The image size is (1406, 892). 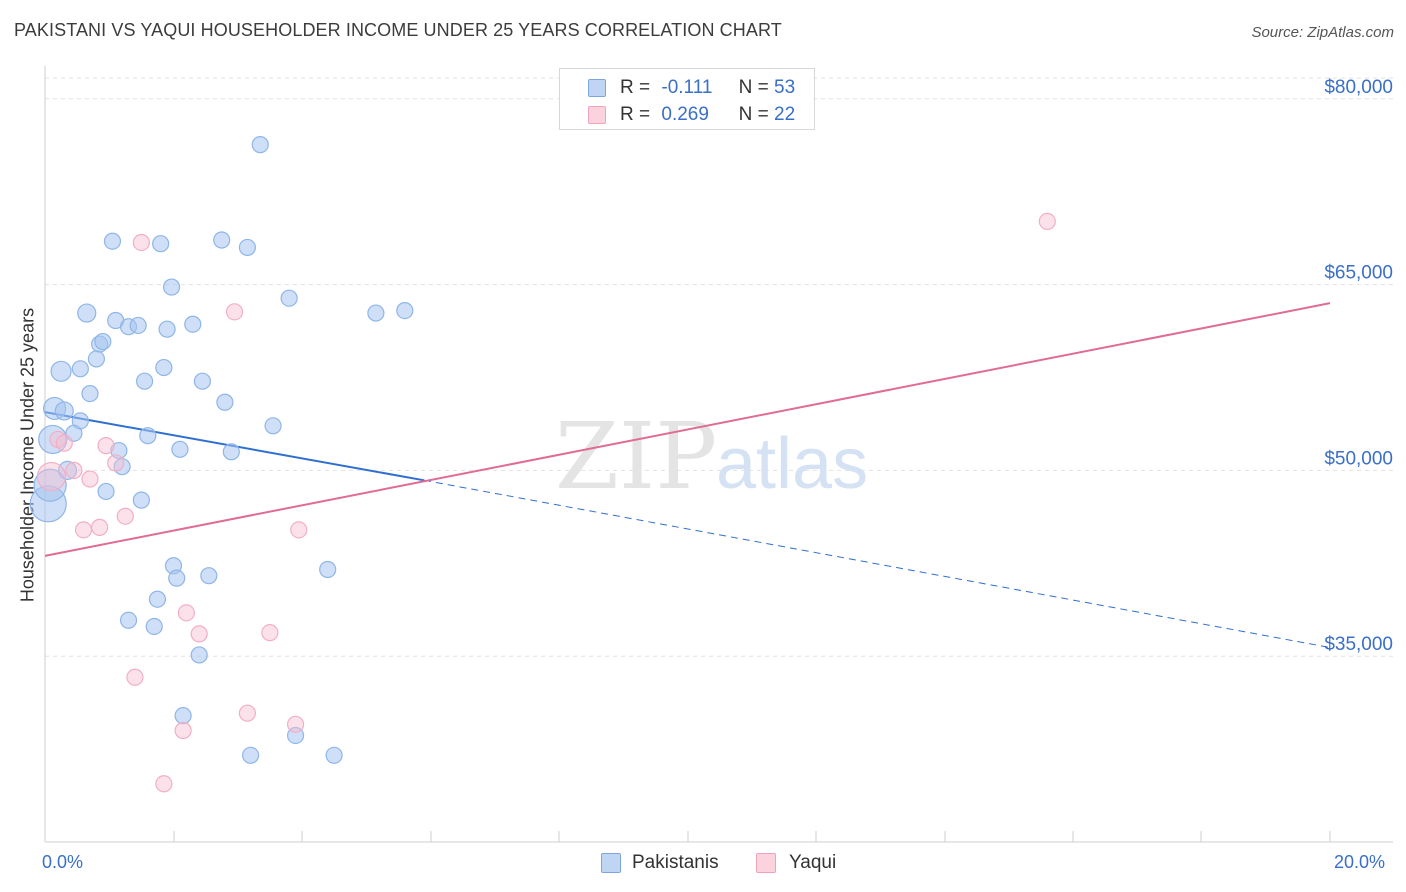 I want to click on y-tick-label: $35,000, so click(x=1358, y=644).